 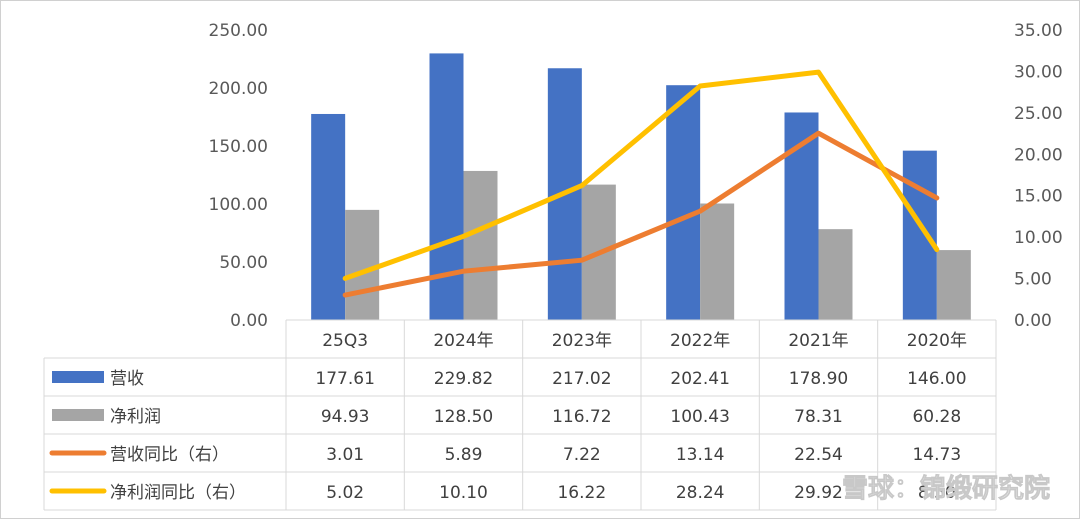 What do you see at coordinates (1038, 238) in the screenshot?
I see `y-right-tick-label: 10.00` at bounding box center [1038, 238].